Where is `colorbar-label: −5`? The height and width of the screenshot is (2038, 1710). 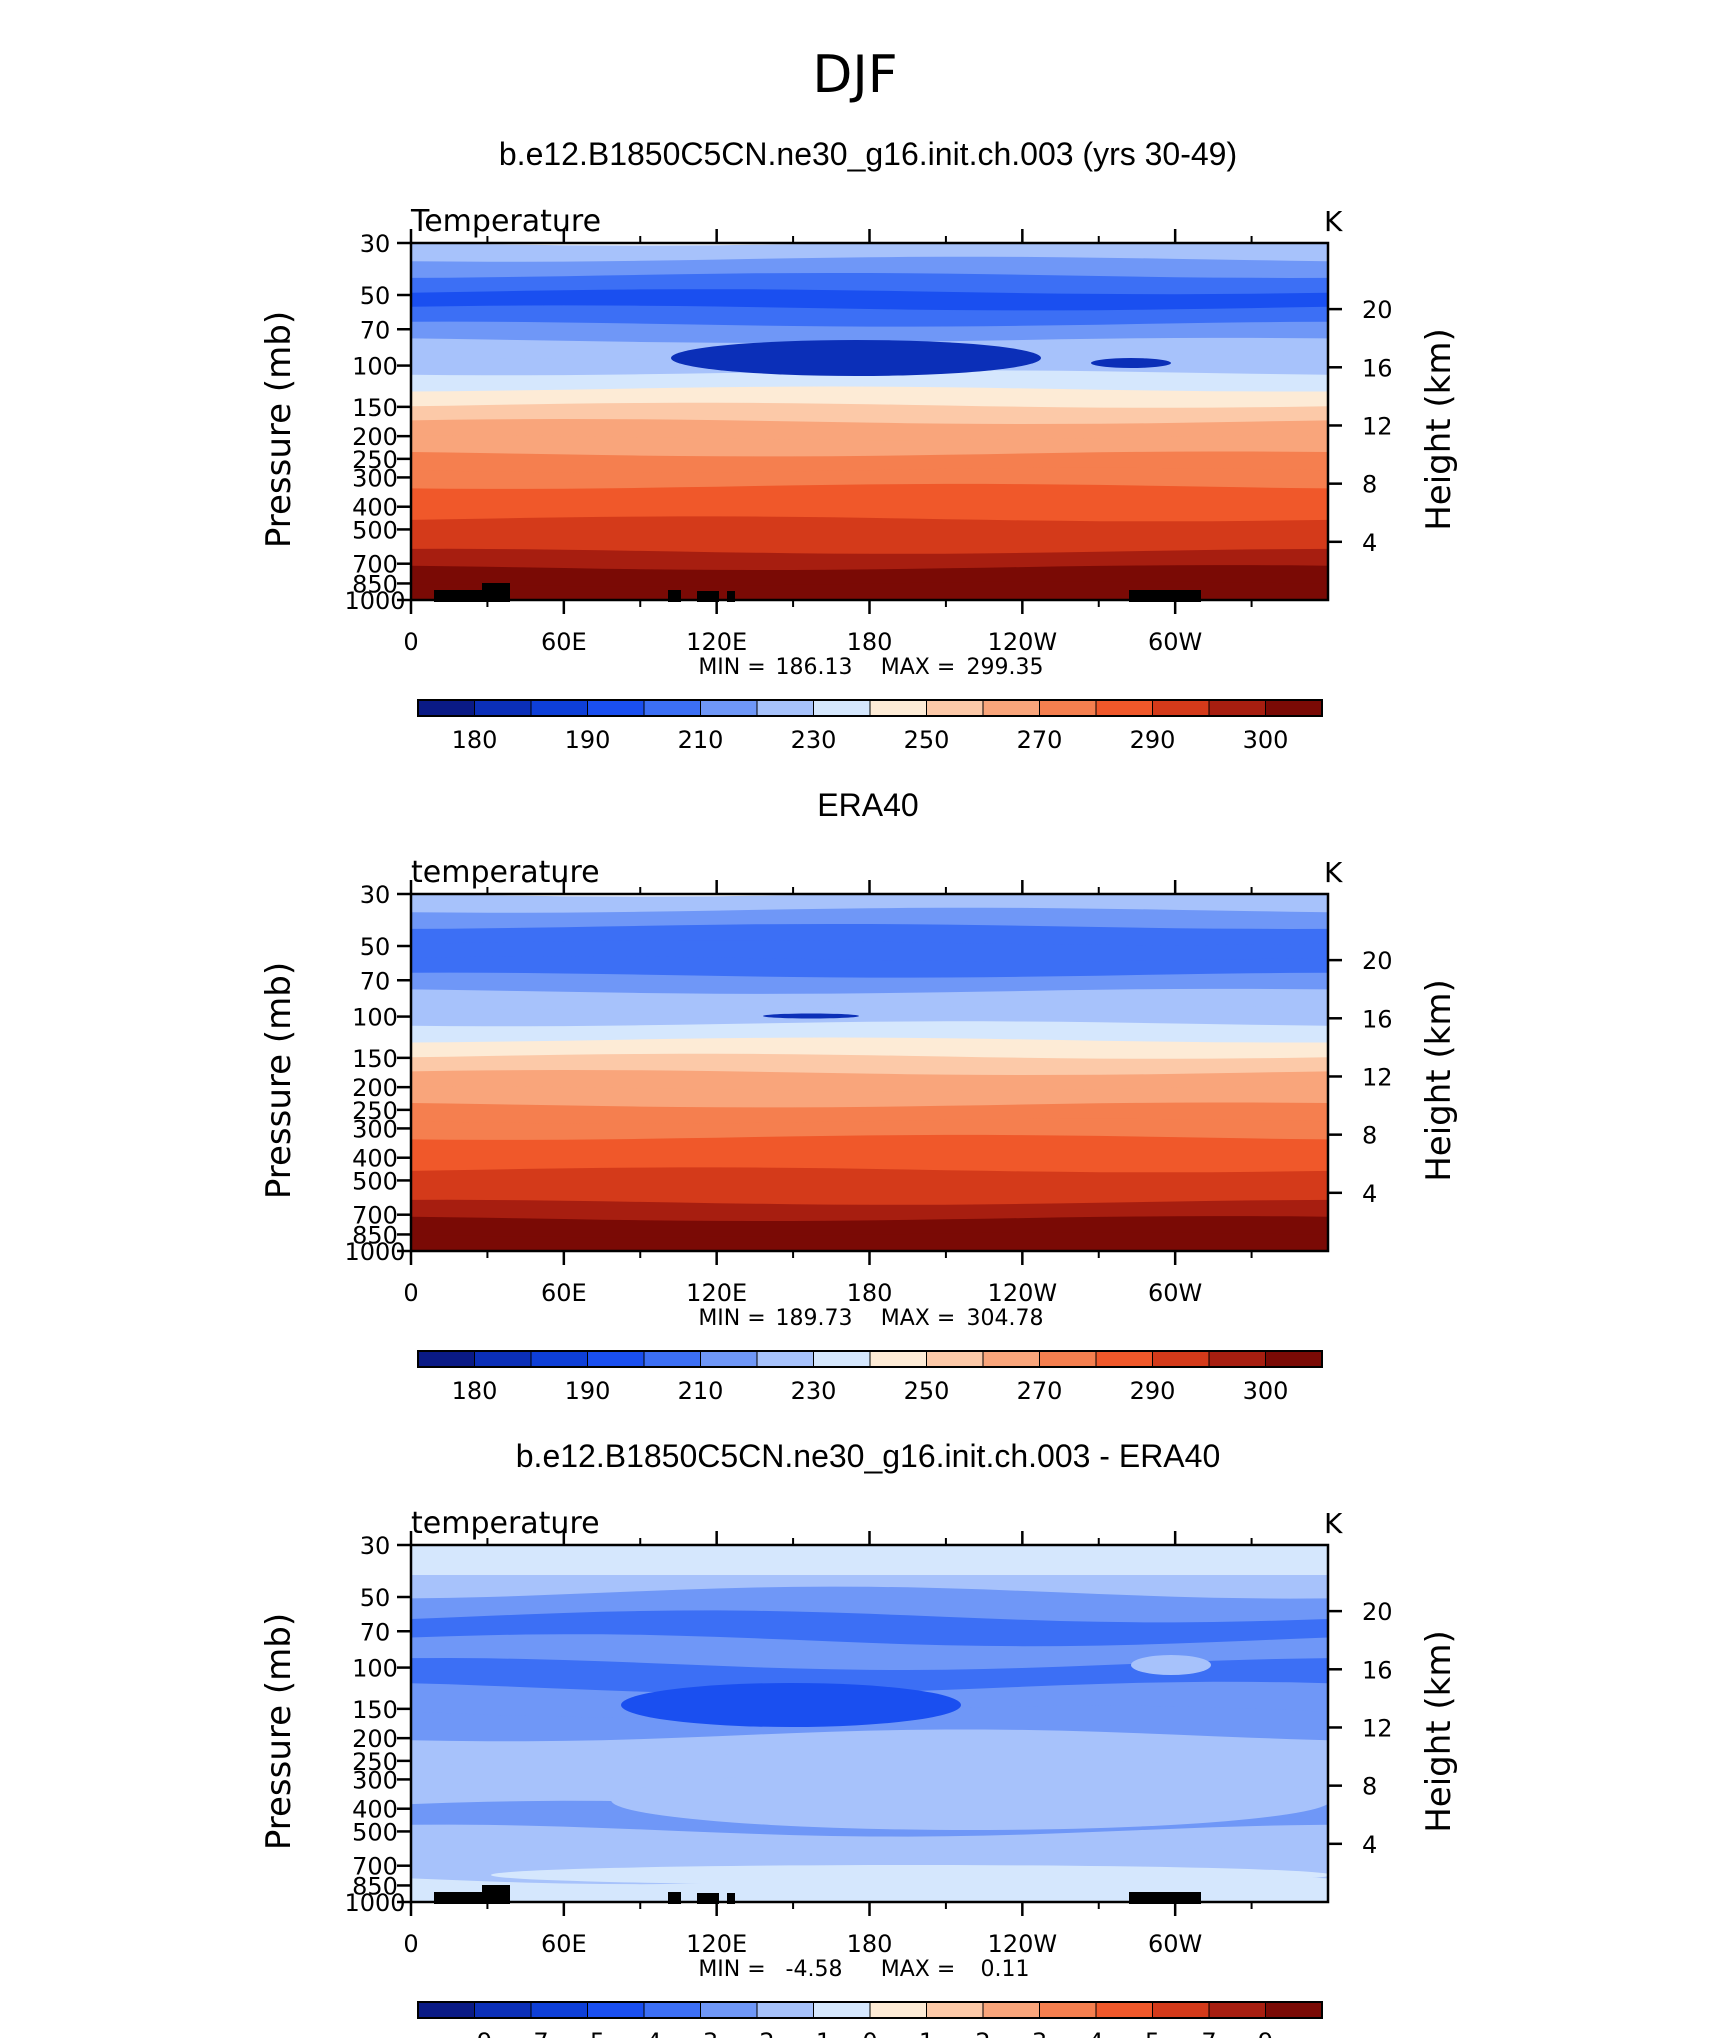
colorbar-label: −5 is located at coordinates (587, 2033).